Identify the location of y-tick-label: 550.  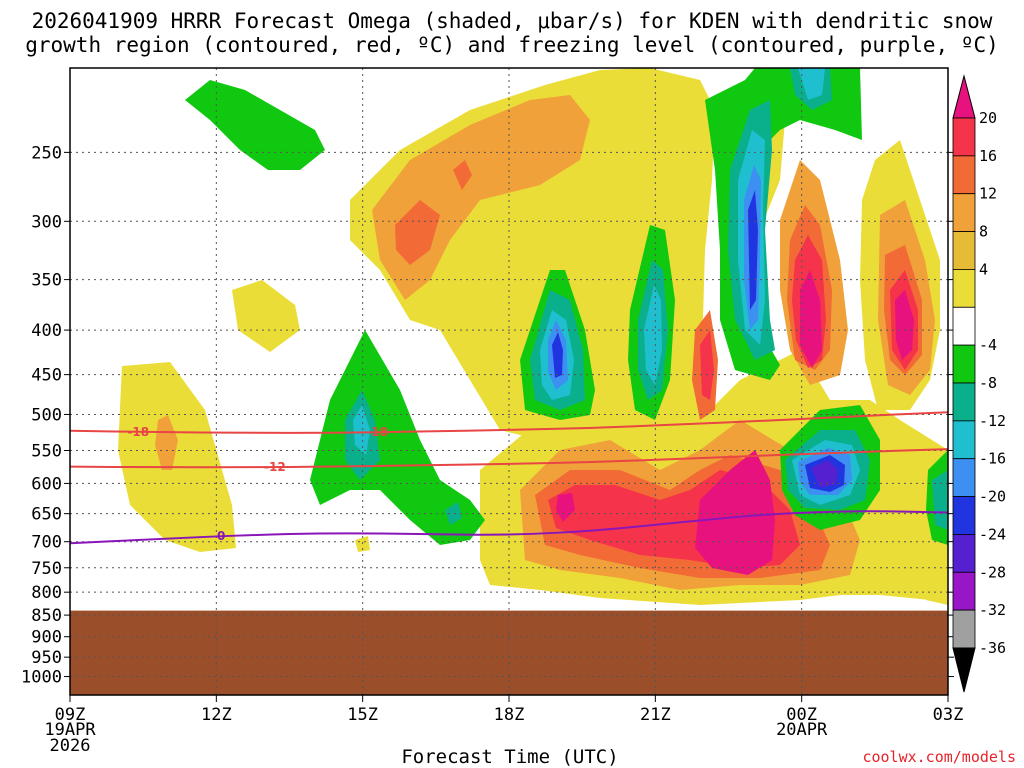
(46, 452).